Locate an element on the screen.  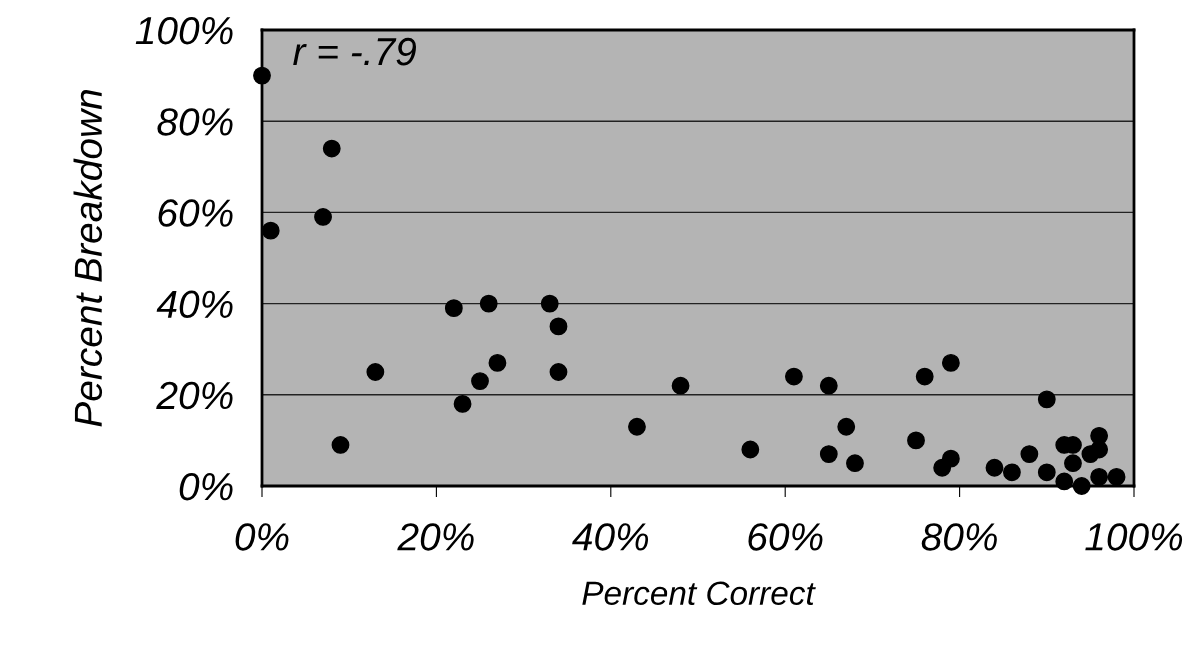
y-tick-label: 100% is located at coordinates (184, 30).